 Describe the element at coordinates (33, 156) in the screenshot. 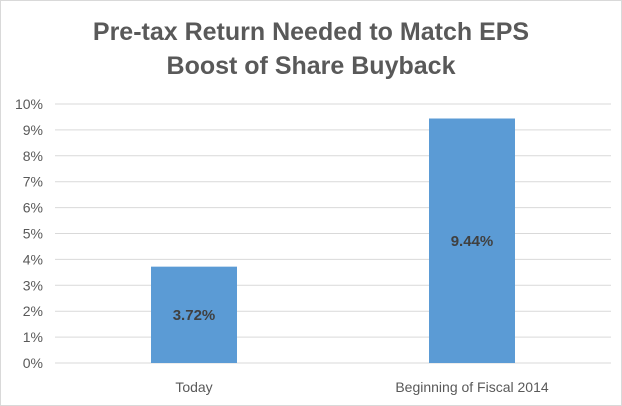

I see `y-tick-label: 8%` at that location.